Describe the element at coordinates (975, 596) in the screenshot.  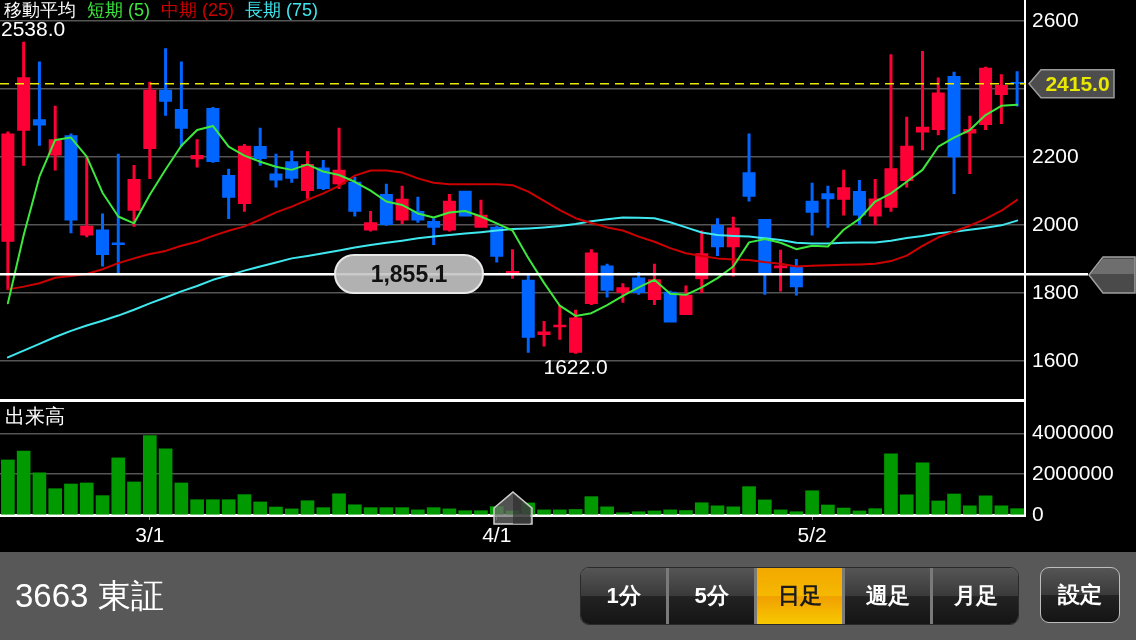
I see `text: 月足` at that location.